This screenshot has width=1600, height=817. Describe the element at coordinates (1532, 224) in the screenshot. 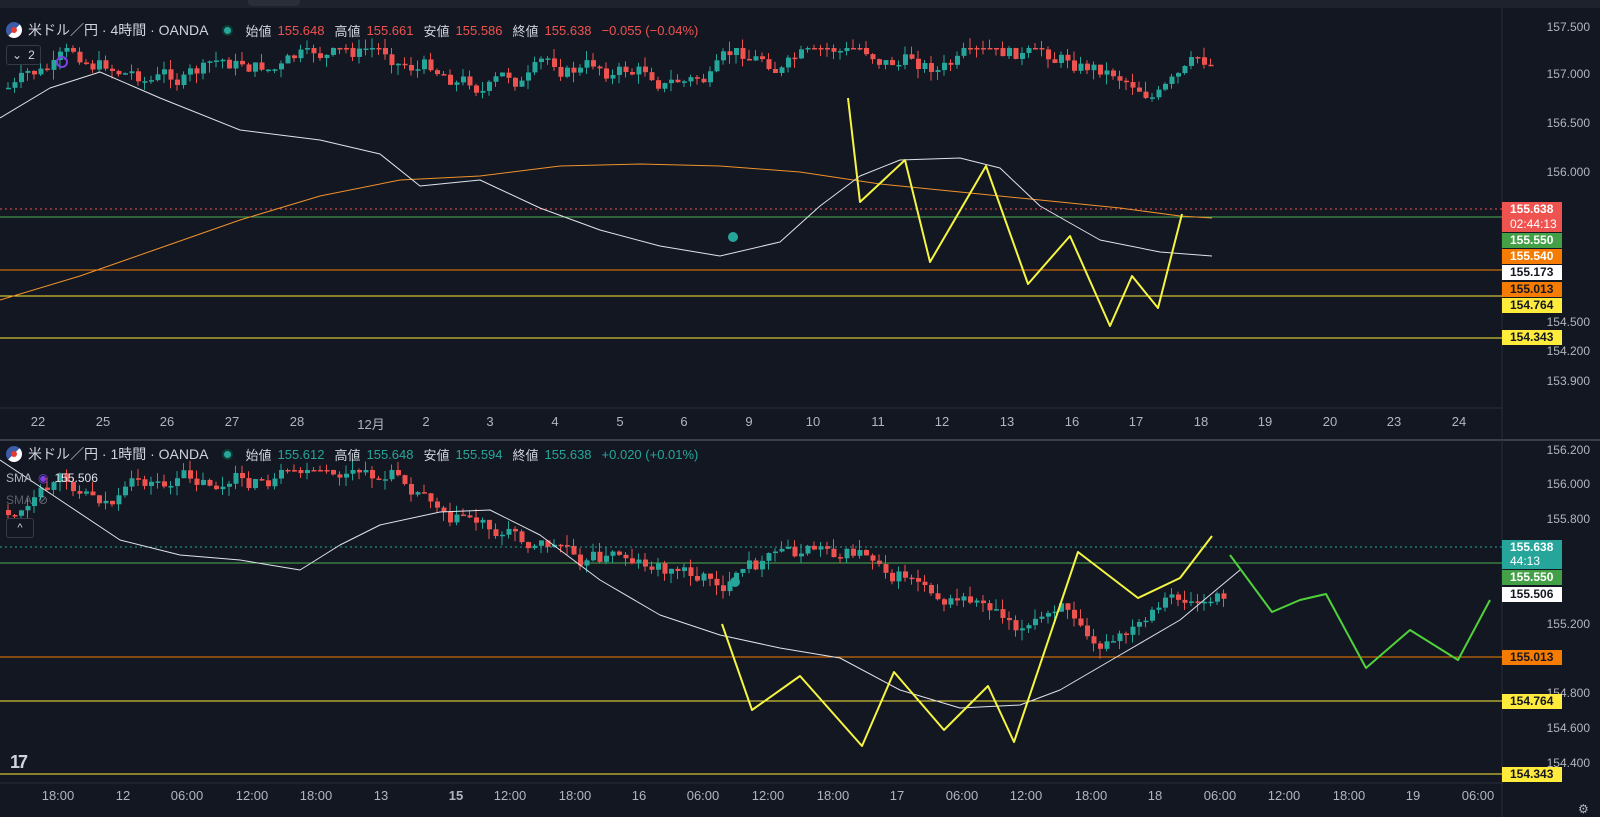

I see `countdown-label: 02:44:13` at that location.